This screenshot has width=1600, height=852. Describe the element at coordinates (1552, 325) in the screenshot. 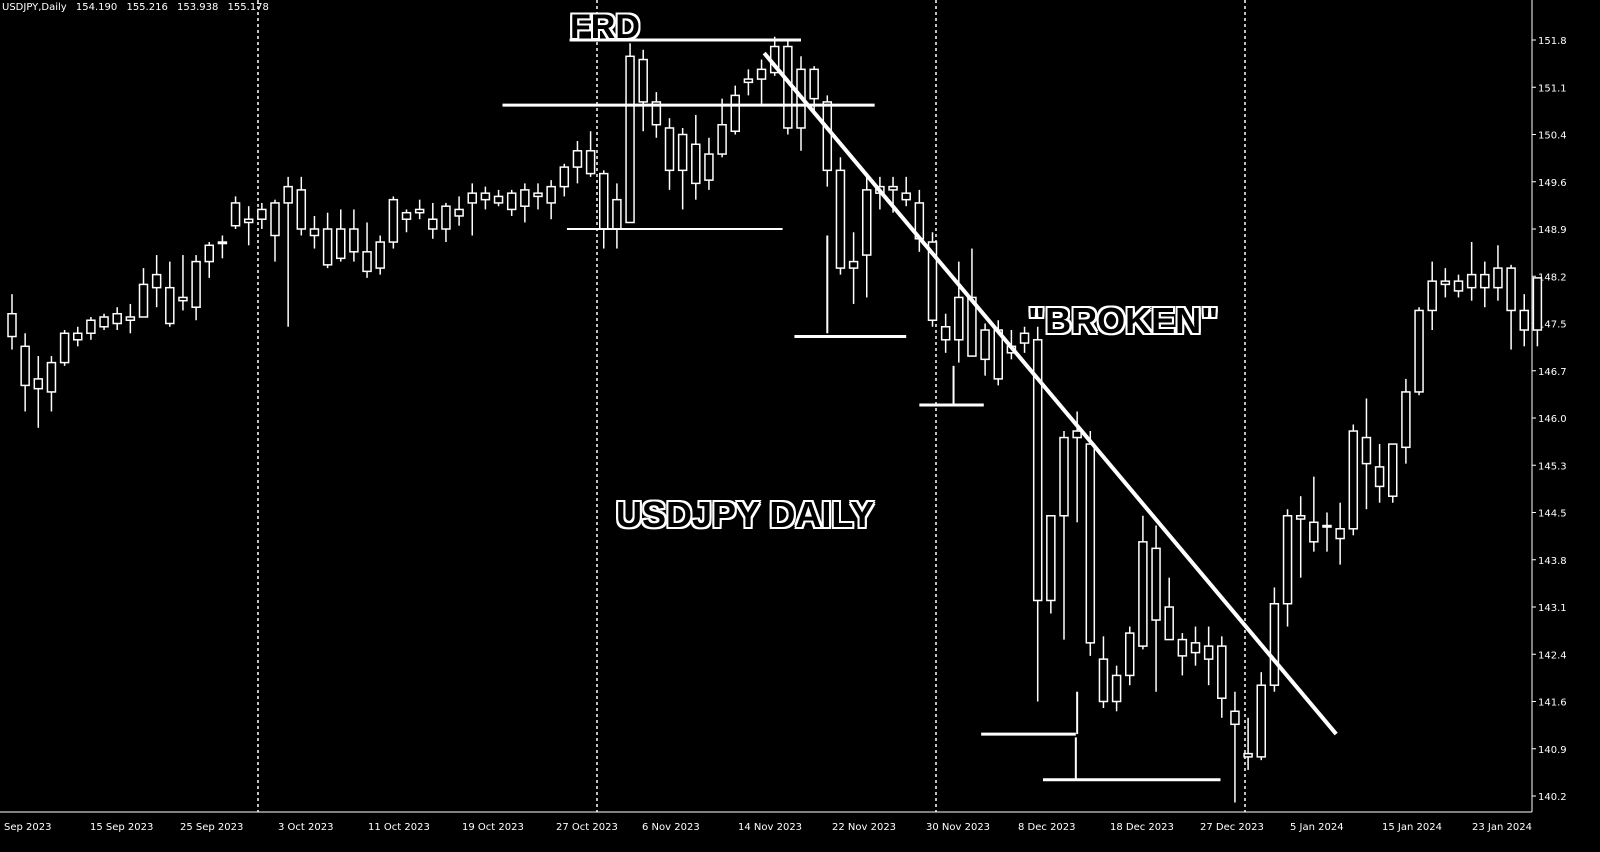

I see `y-tick-label: 147.5` at that location.